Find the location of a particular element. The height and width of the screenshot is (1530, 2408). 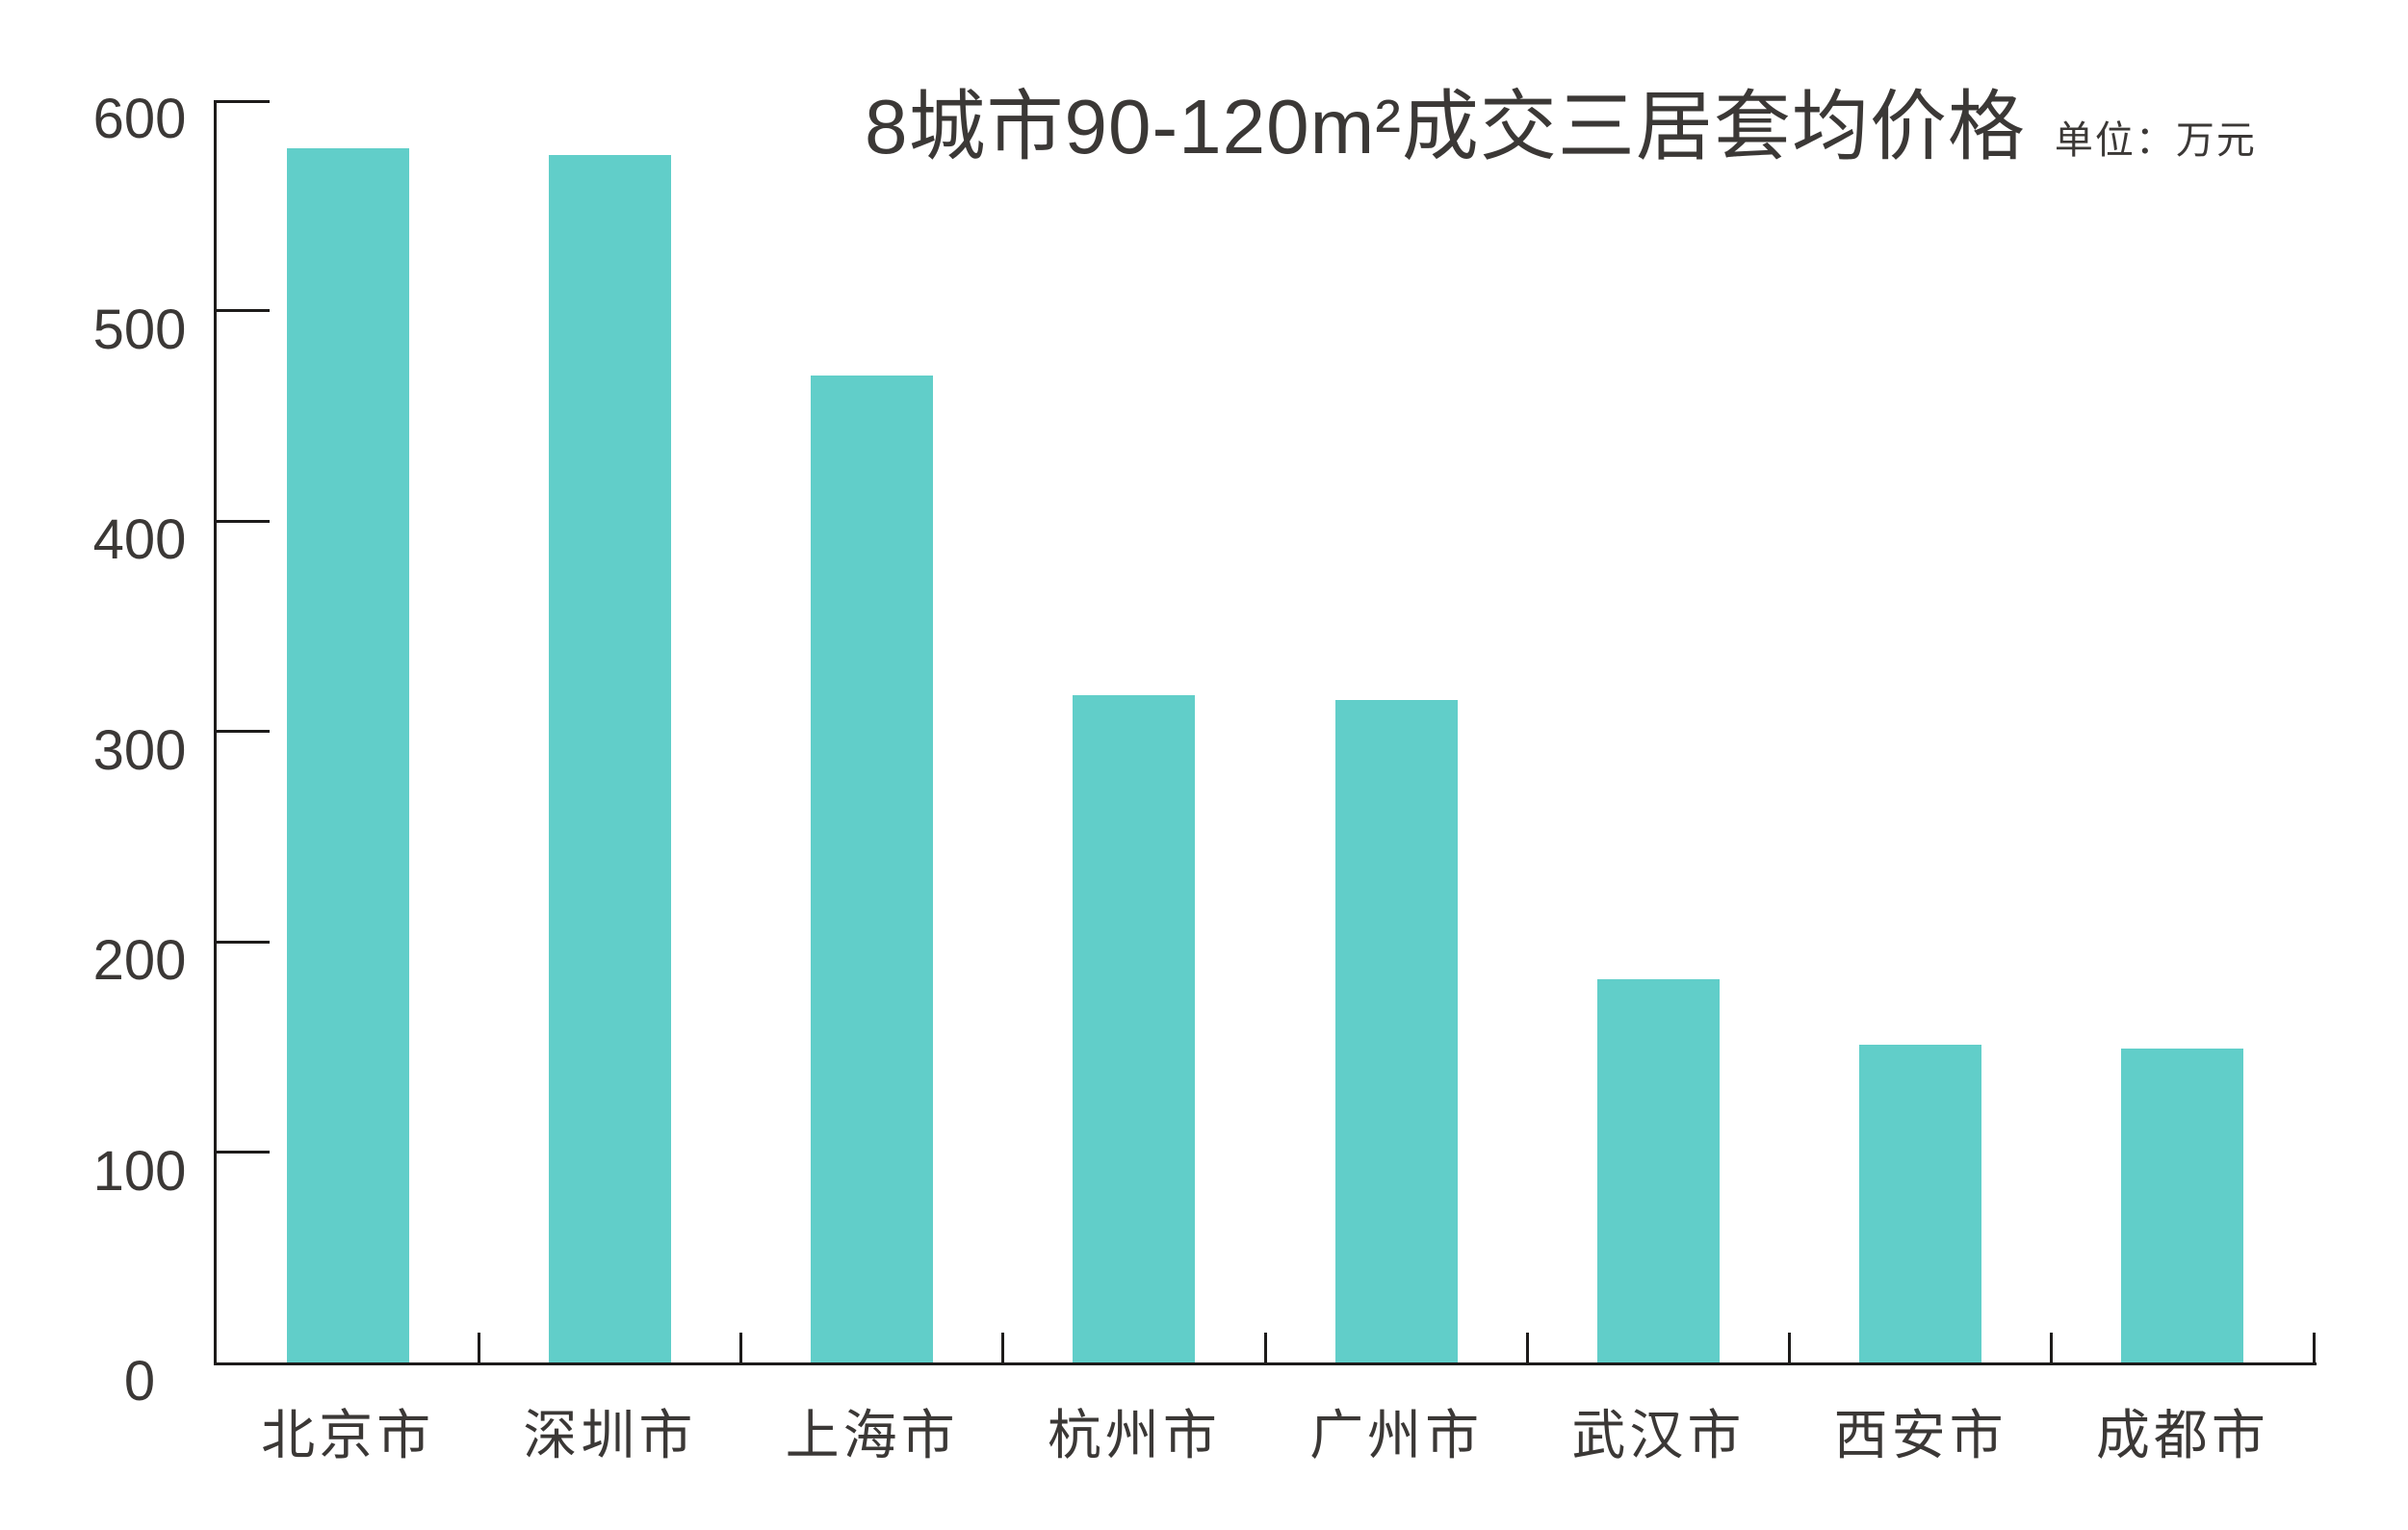

y-axis-tick-label: 300 is located at coordinates (139, 750).